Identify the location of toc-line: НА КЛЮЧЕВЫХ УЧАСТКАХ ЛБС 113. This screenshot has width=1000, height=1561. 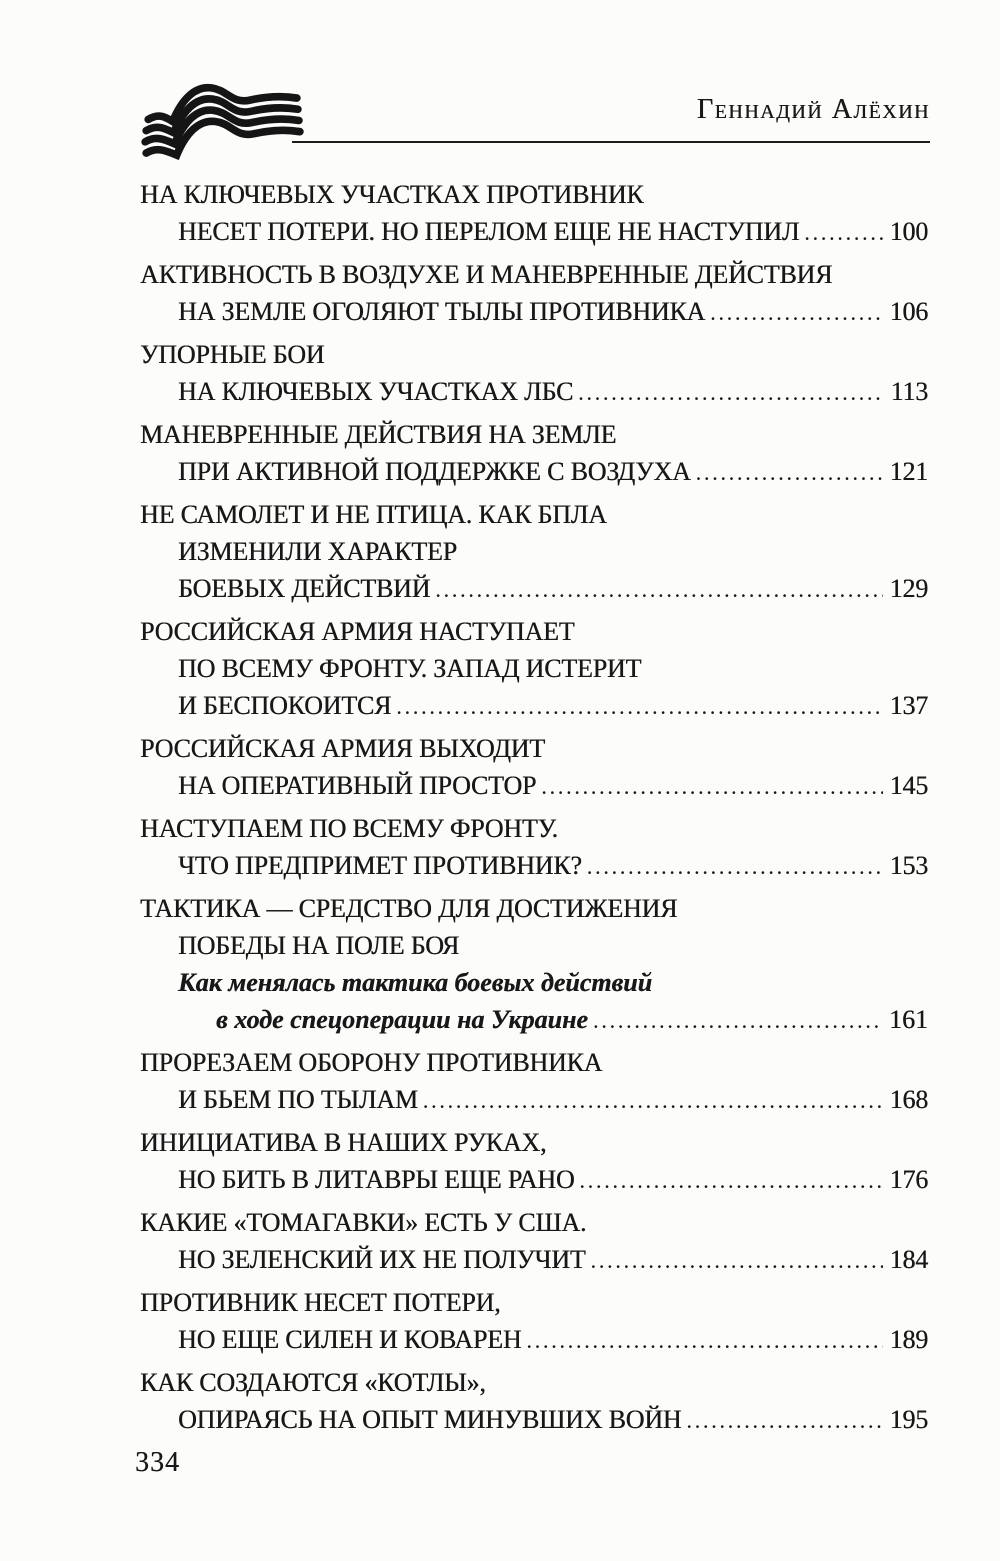
(534, 392).